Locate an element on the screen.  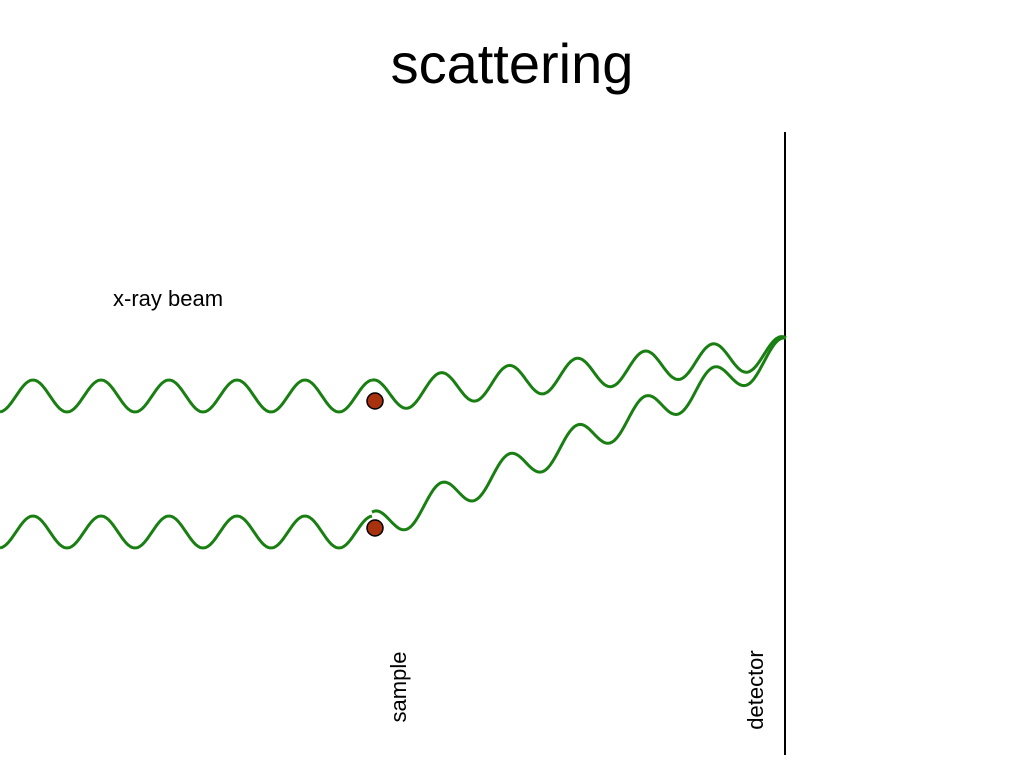
sample-label: sample is located at coordinates (398, 687).